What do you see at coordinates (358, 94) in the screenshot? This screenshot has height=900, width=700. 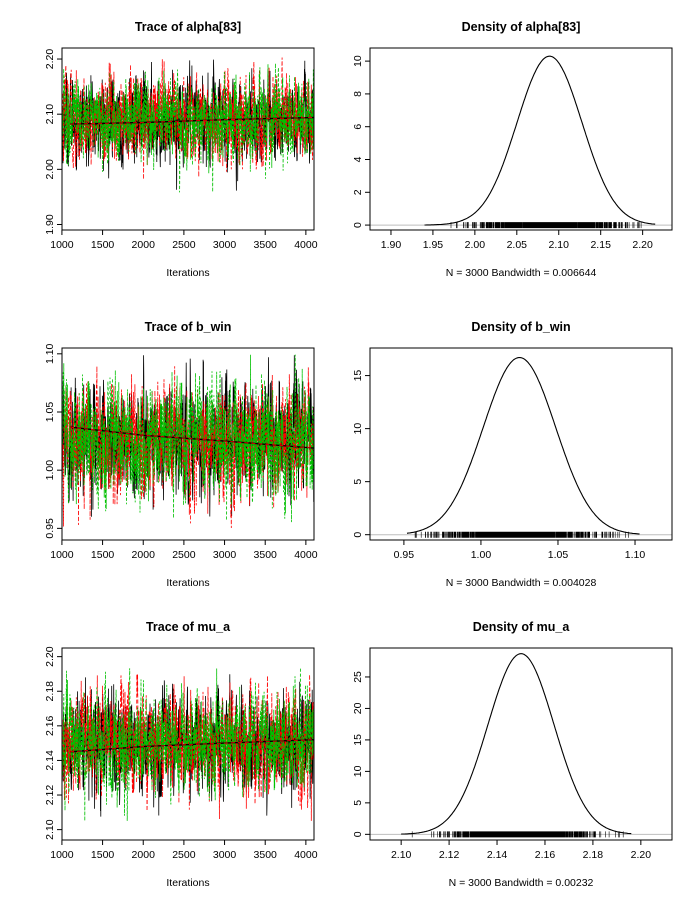 I see `y-tick-label: 8` at bounding box center [358, 94].